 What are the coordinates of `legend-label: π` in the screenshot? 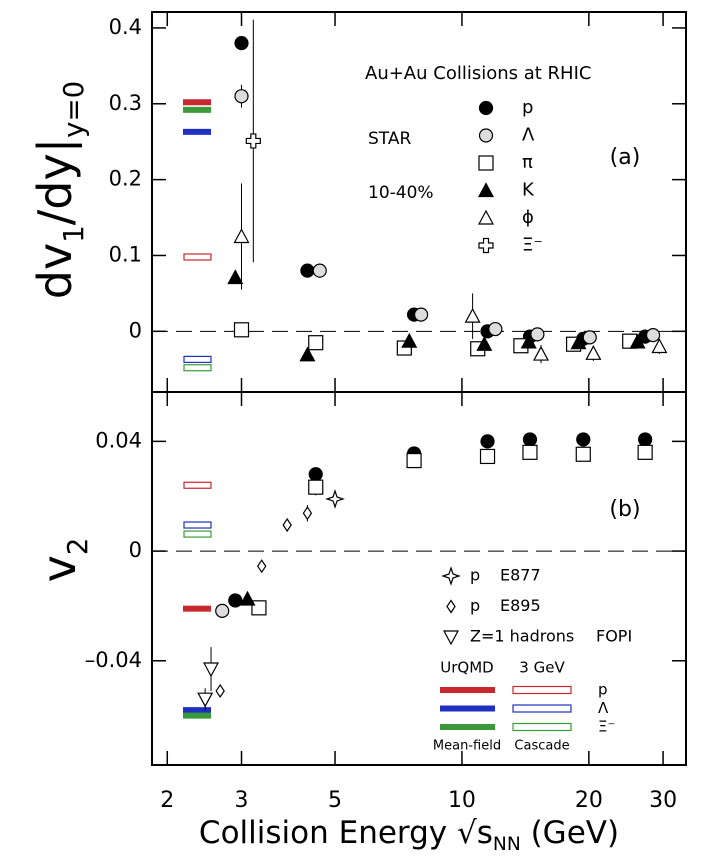 It's located at (527, 162).